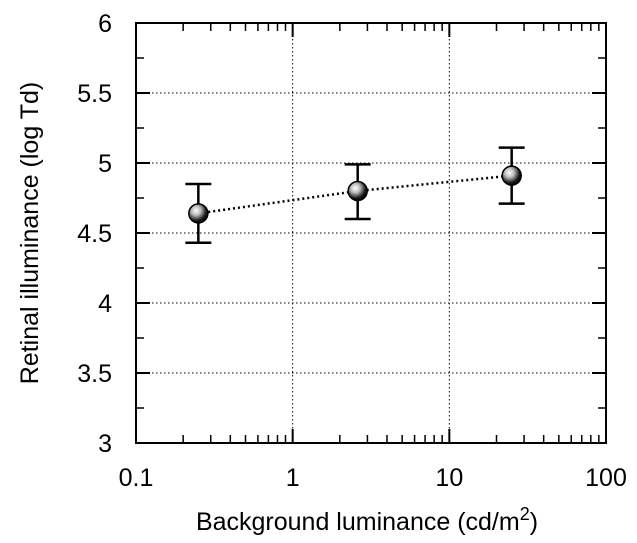 The image size is (637, 543). Describe the element at coordinates (30, 233) in the screenshot. I see `y-axis-label: Retinal illuminance (log Td)` at that location.